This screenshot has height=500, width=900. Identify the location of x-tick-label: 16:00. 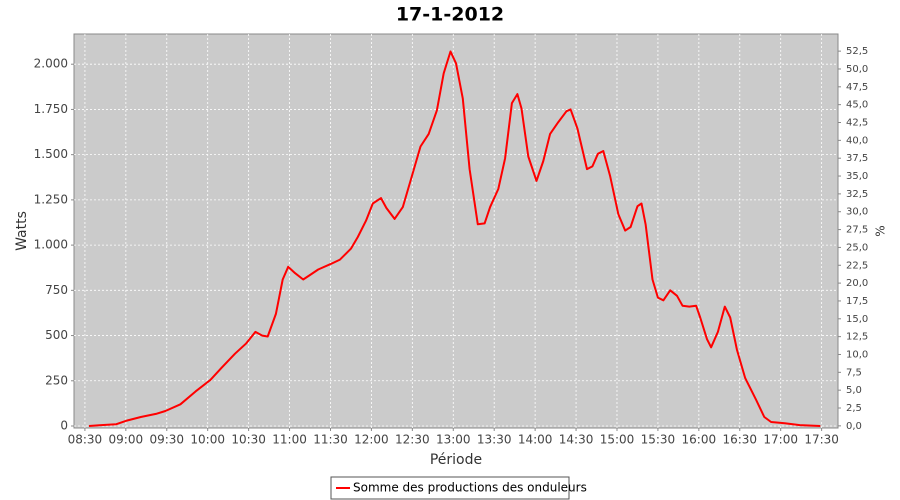
(699, 440).